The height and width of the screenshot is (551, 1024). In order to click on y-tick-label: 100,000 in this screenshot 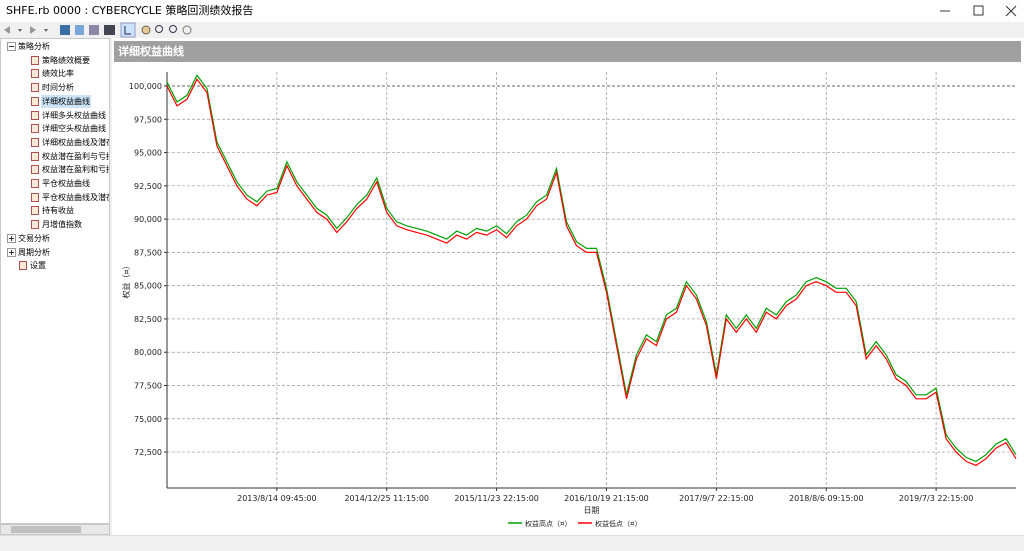, I will do `click(145, 86)`.